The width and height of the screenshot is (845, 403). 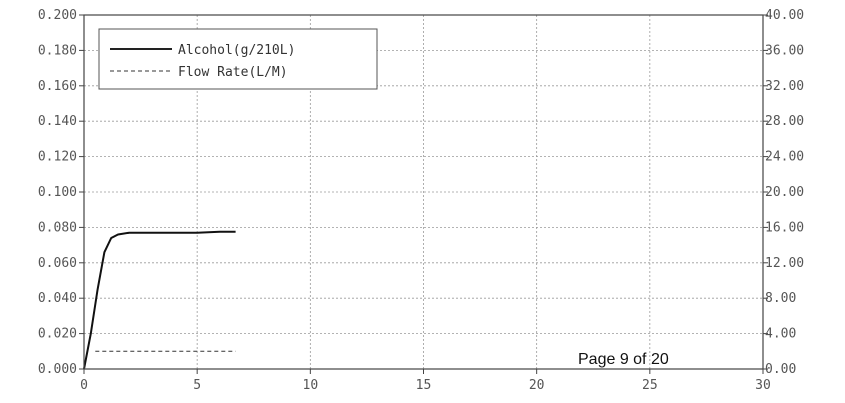 What do you see at coordinates (623, 359) in the screenshot?
I see `page-number-annotation: Page 9 of 20` at bounding box center [623, 359].